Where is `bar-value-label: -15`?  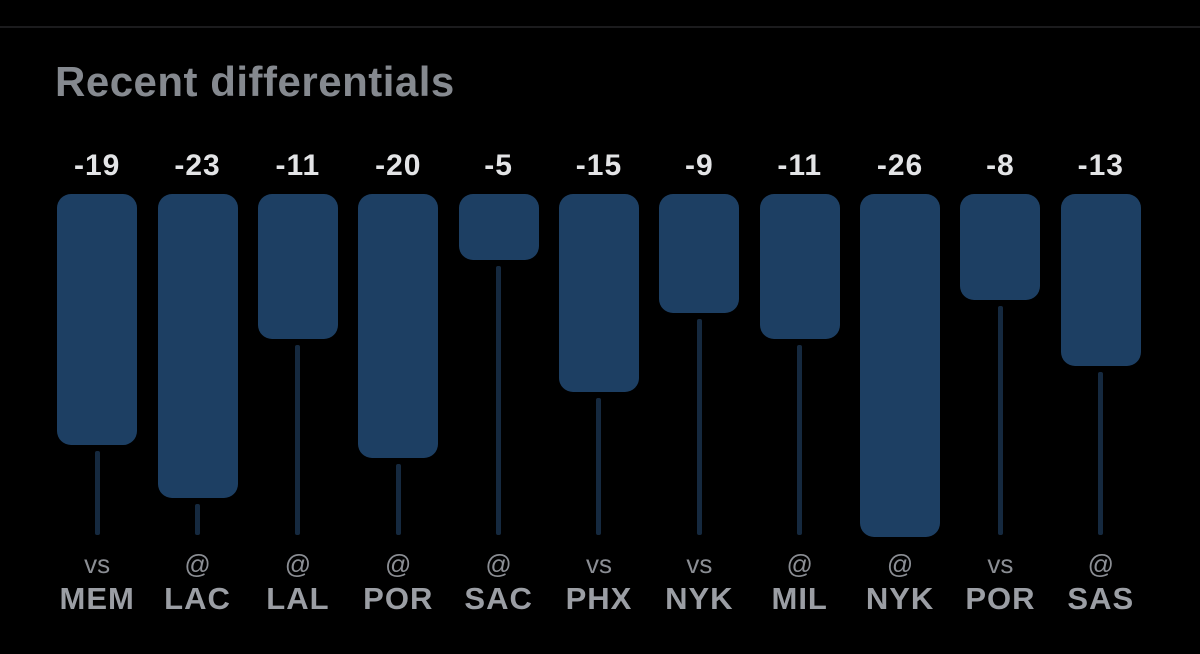 bar-value-label: -15 is located at coordinates (599, 165).